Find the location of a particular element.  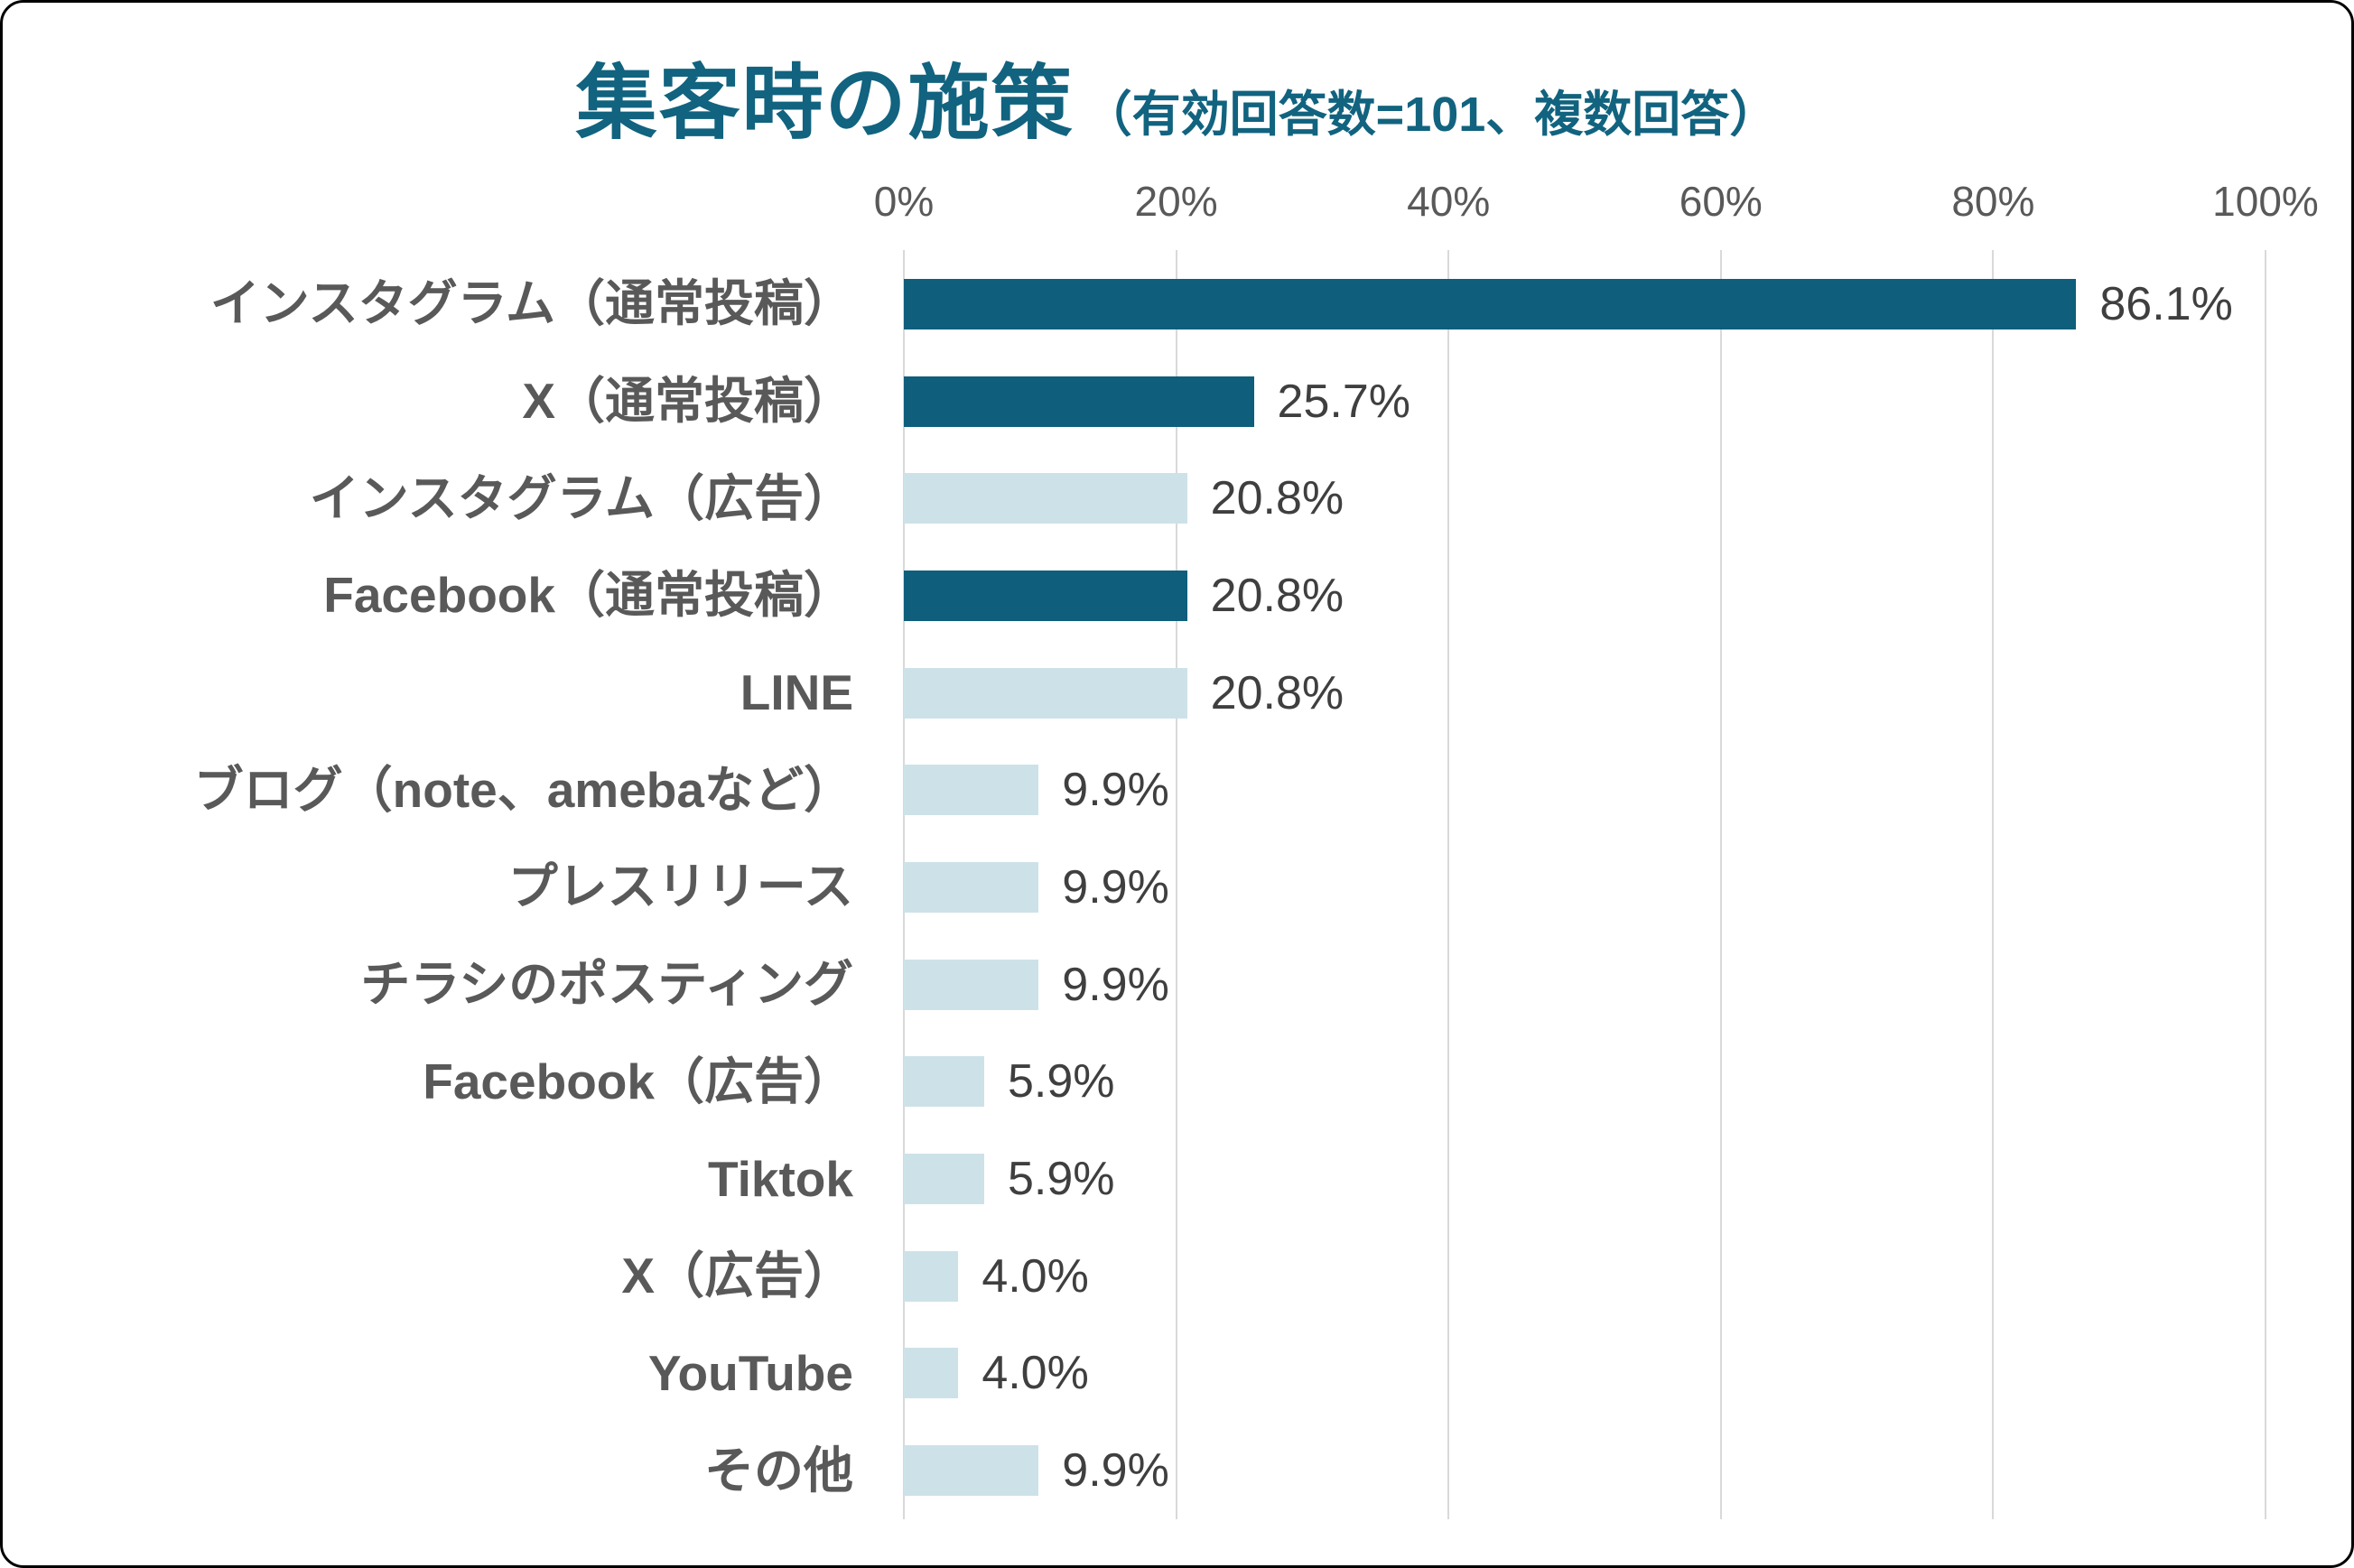

bar-row: Facebook（通常投稿） 20.8% is located at coordinates (1177, 596).